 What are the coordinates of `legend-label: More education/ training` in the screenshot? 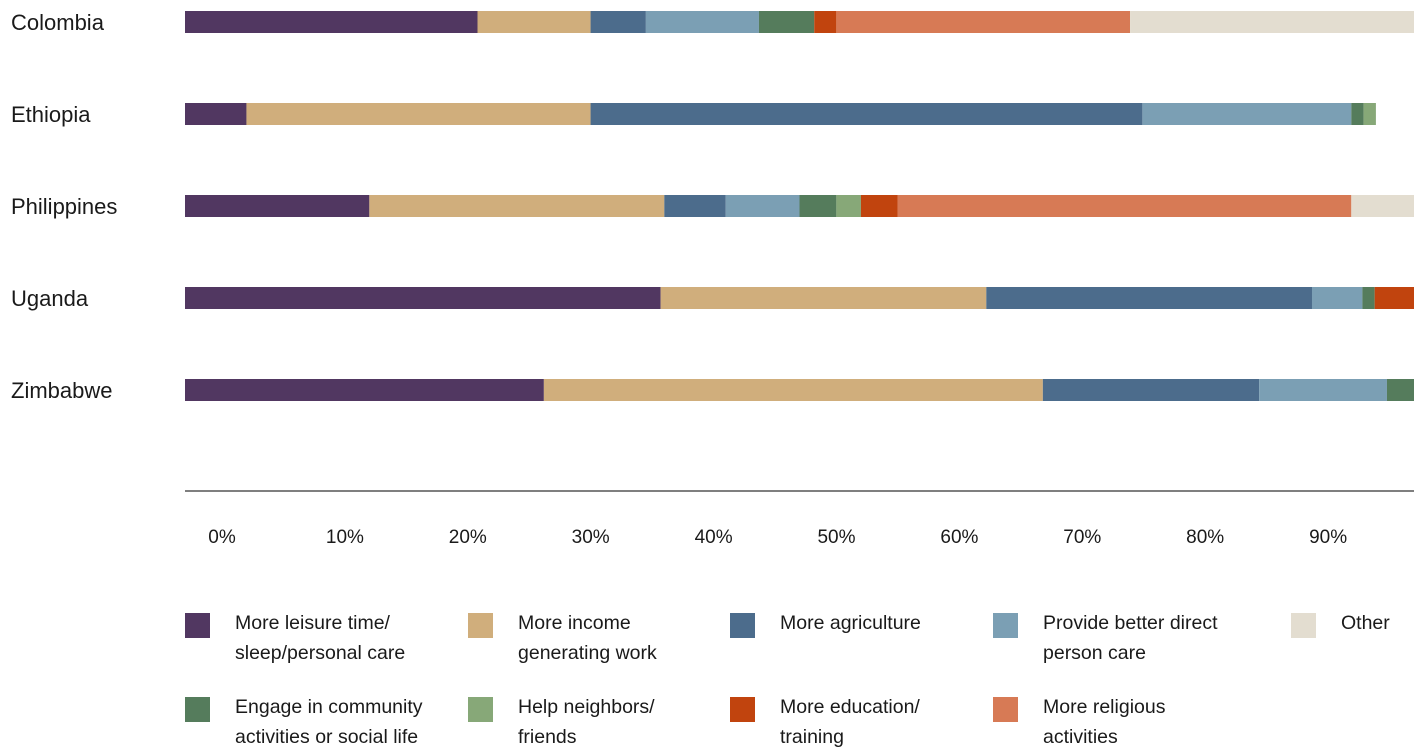 It's located at (850, 722).